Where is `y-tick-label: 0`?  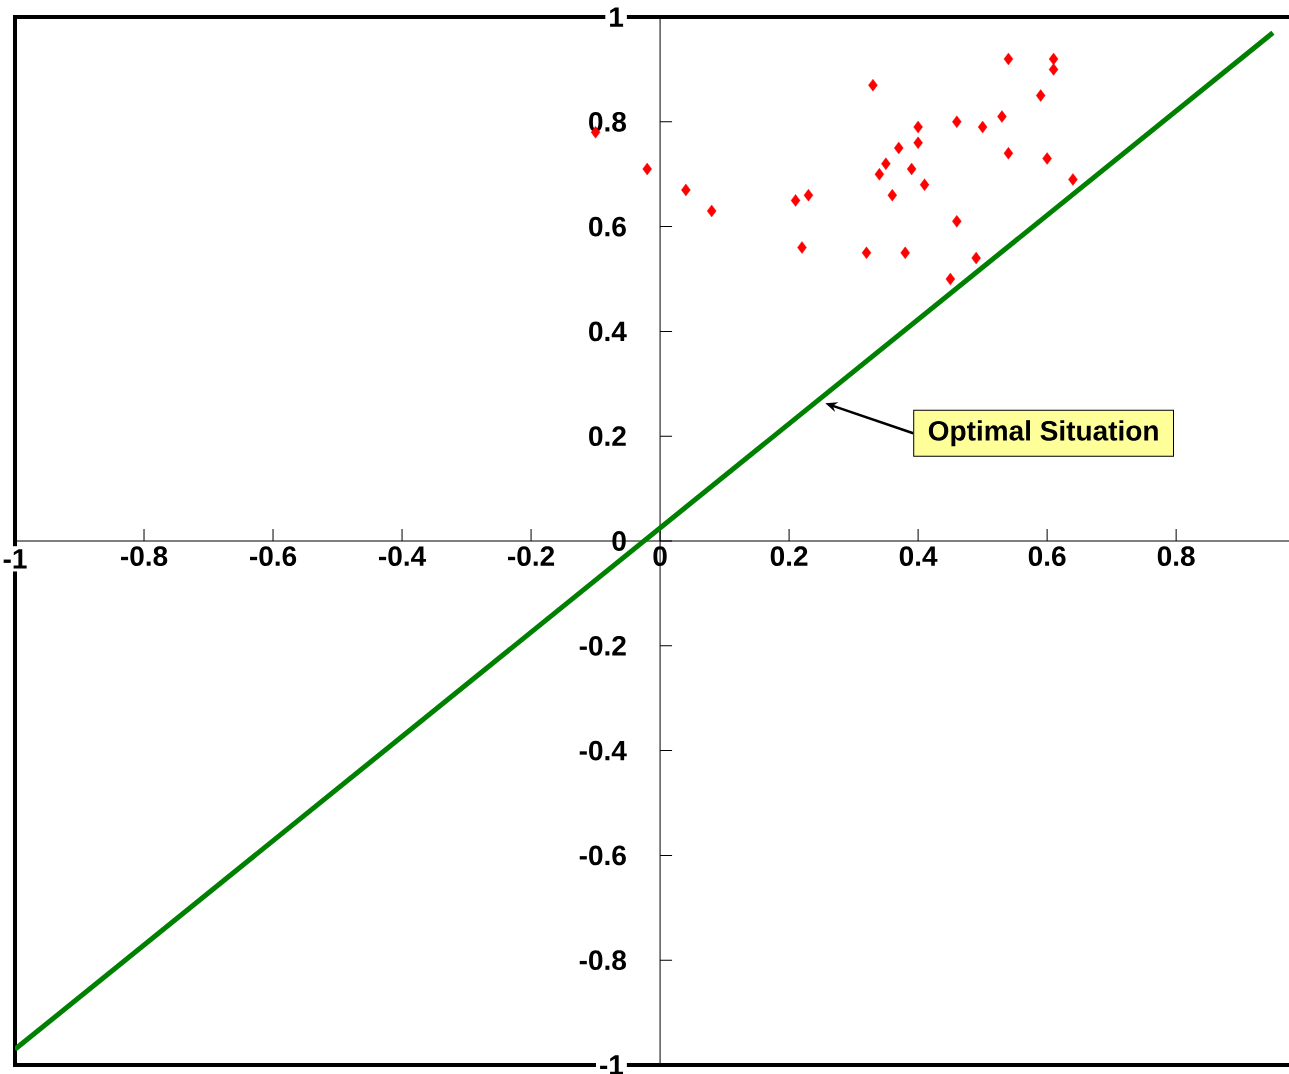 y-tick-label: 0 is located at coordinates (619, 541).